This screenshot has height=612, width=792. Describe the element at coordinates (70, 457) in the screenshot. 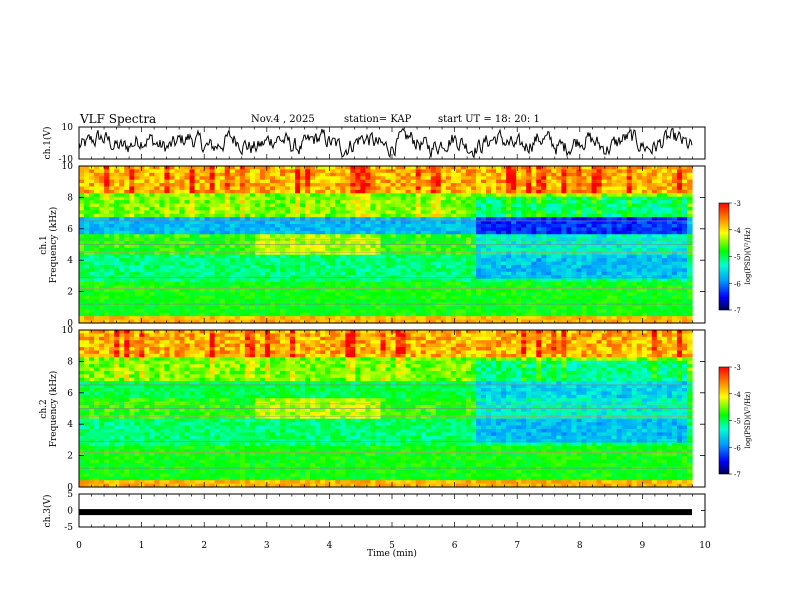

I see `spec2-ytick: 2` at that location.